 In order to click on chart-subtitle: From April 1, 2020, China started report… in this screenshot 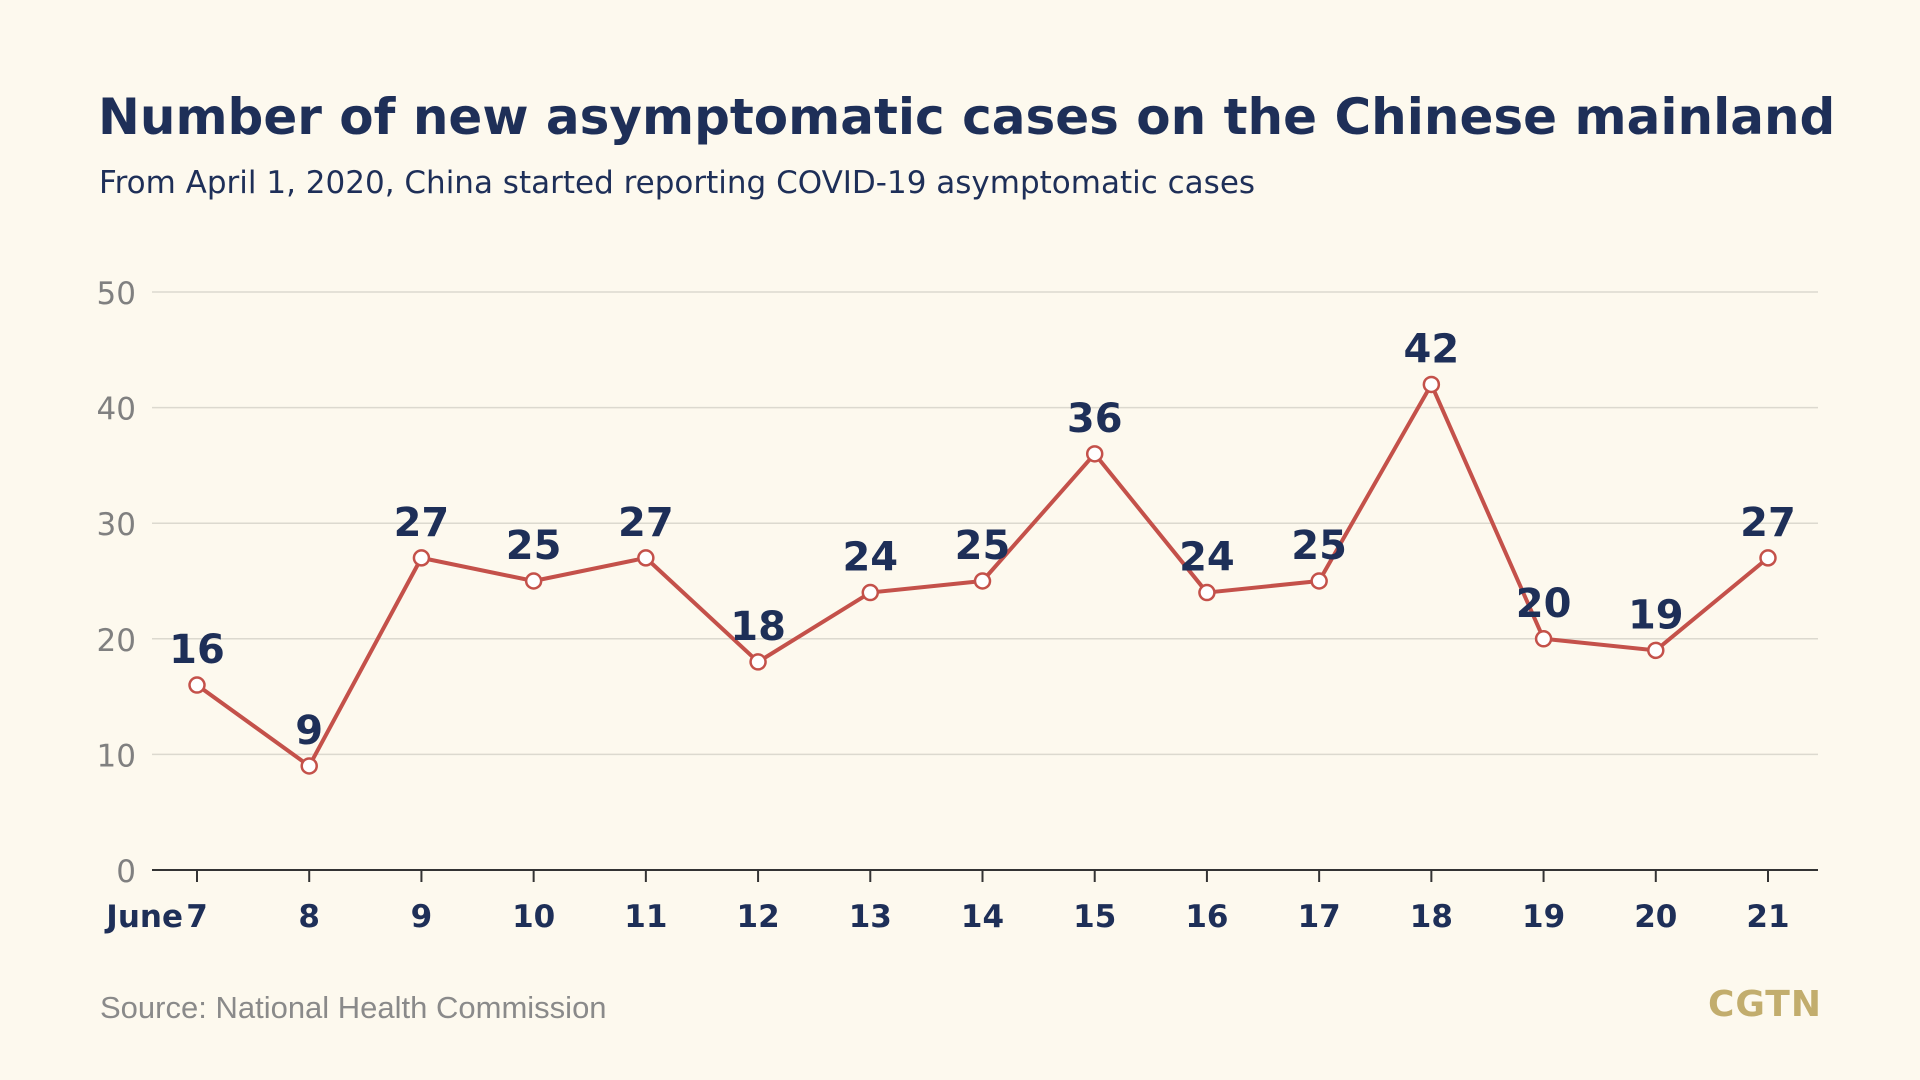, I will do `click(677, 183)`.